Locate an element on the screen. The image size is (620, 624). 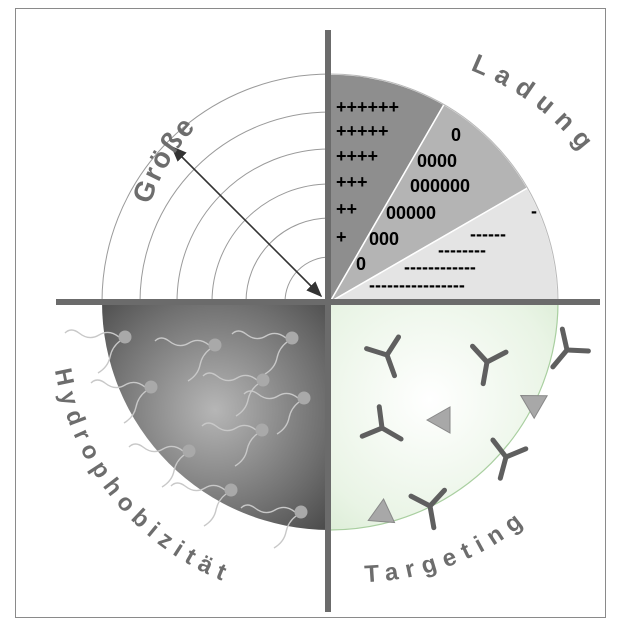
size-label: Größe is located at coordinates (163, 158).